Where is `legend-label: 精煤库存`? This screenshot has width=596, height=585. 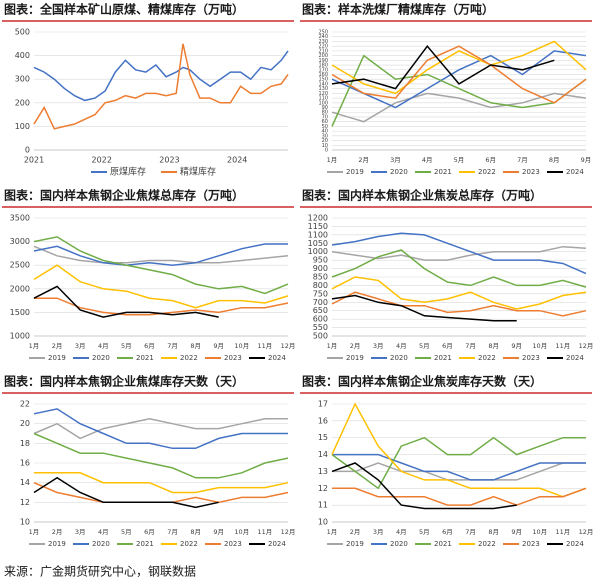
legend-label: 精煤库存 is located at coordinates (198, 172).